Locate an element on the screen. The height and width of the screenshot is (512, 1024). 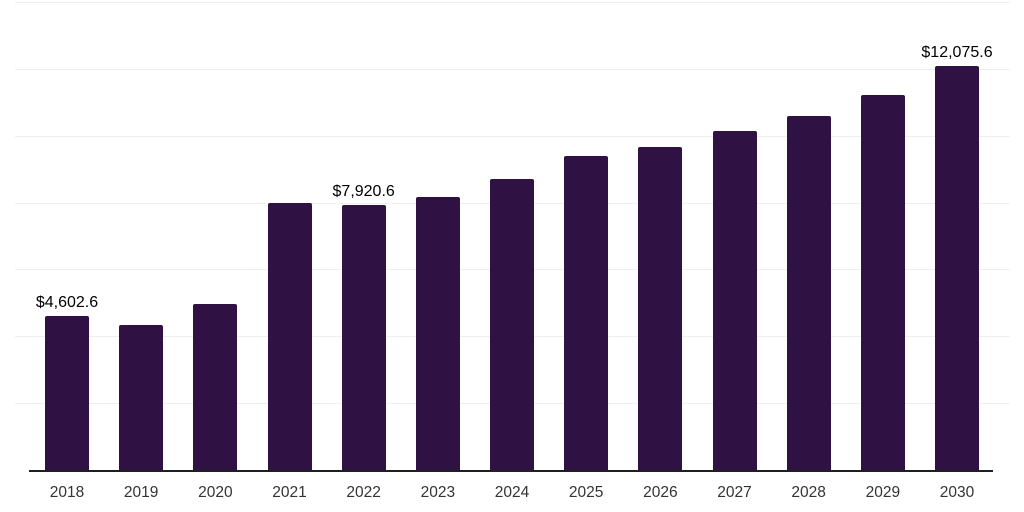
bar-2030 is located at coordinates (957, 268).